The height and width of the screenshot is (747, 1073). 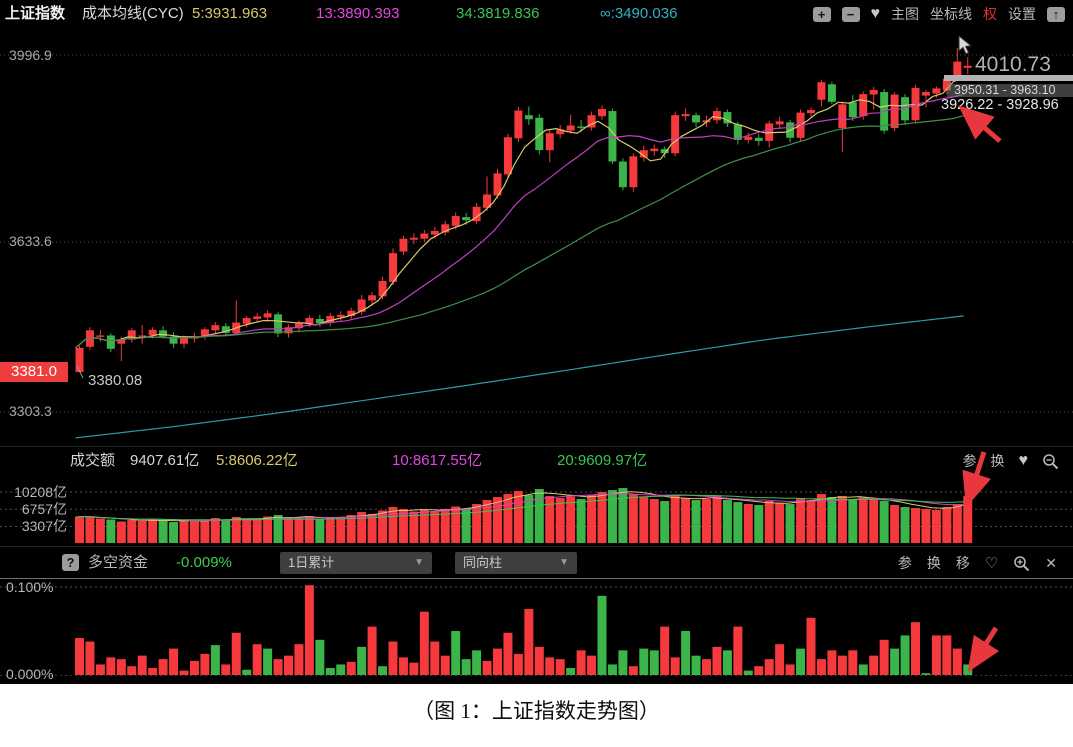 I want to click on volume-favorite-icon: ♥, so click(x=1023, y=460).